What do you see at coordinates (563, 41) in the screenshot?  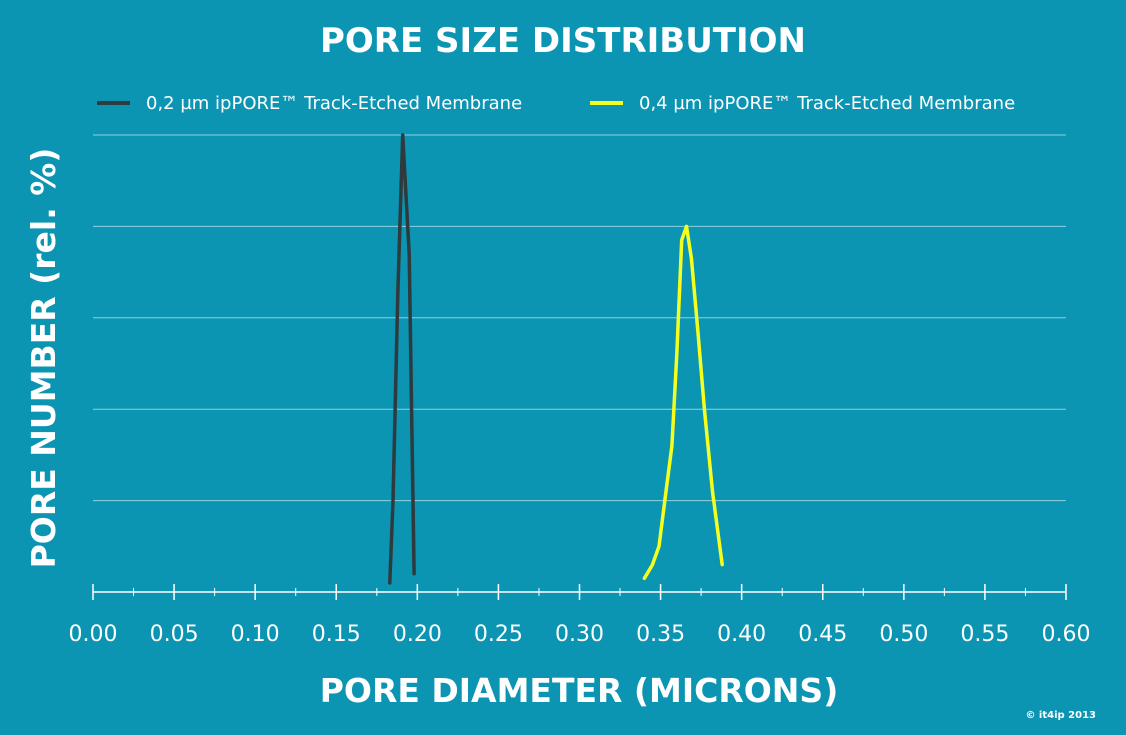 I see `chart-title: PORE SIZE DISTRIBUTION` at bounding box center [563, 41].